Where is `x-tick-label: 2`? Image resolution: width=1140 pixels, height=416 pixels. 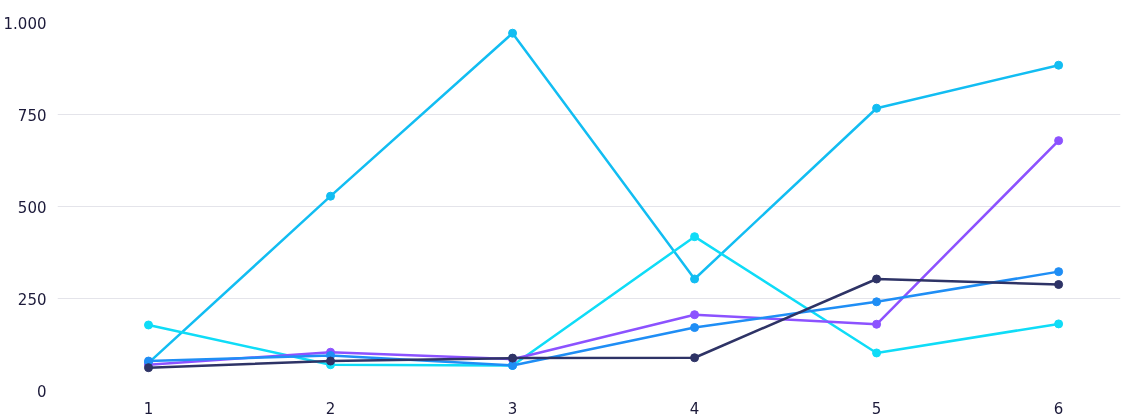 x-tick-label: 2 is located at coordinates (330, 407).